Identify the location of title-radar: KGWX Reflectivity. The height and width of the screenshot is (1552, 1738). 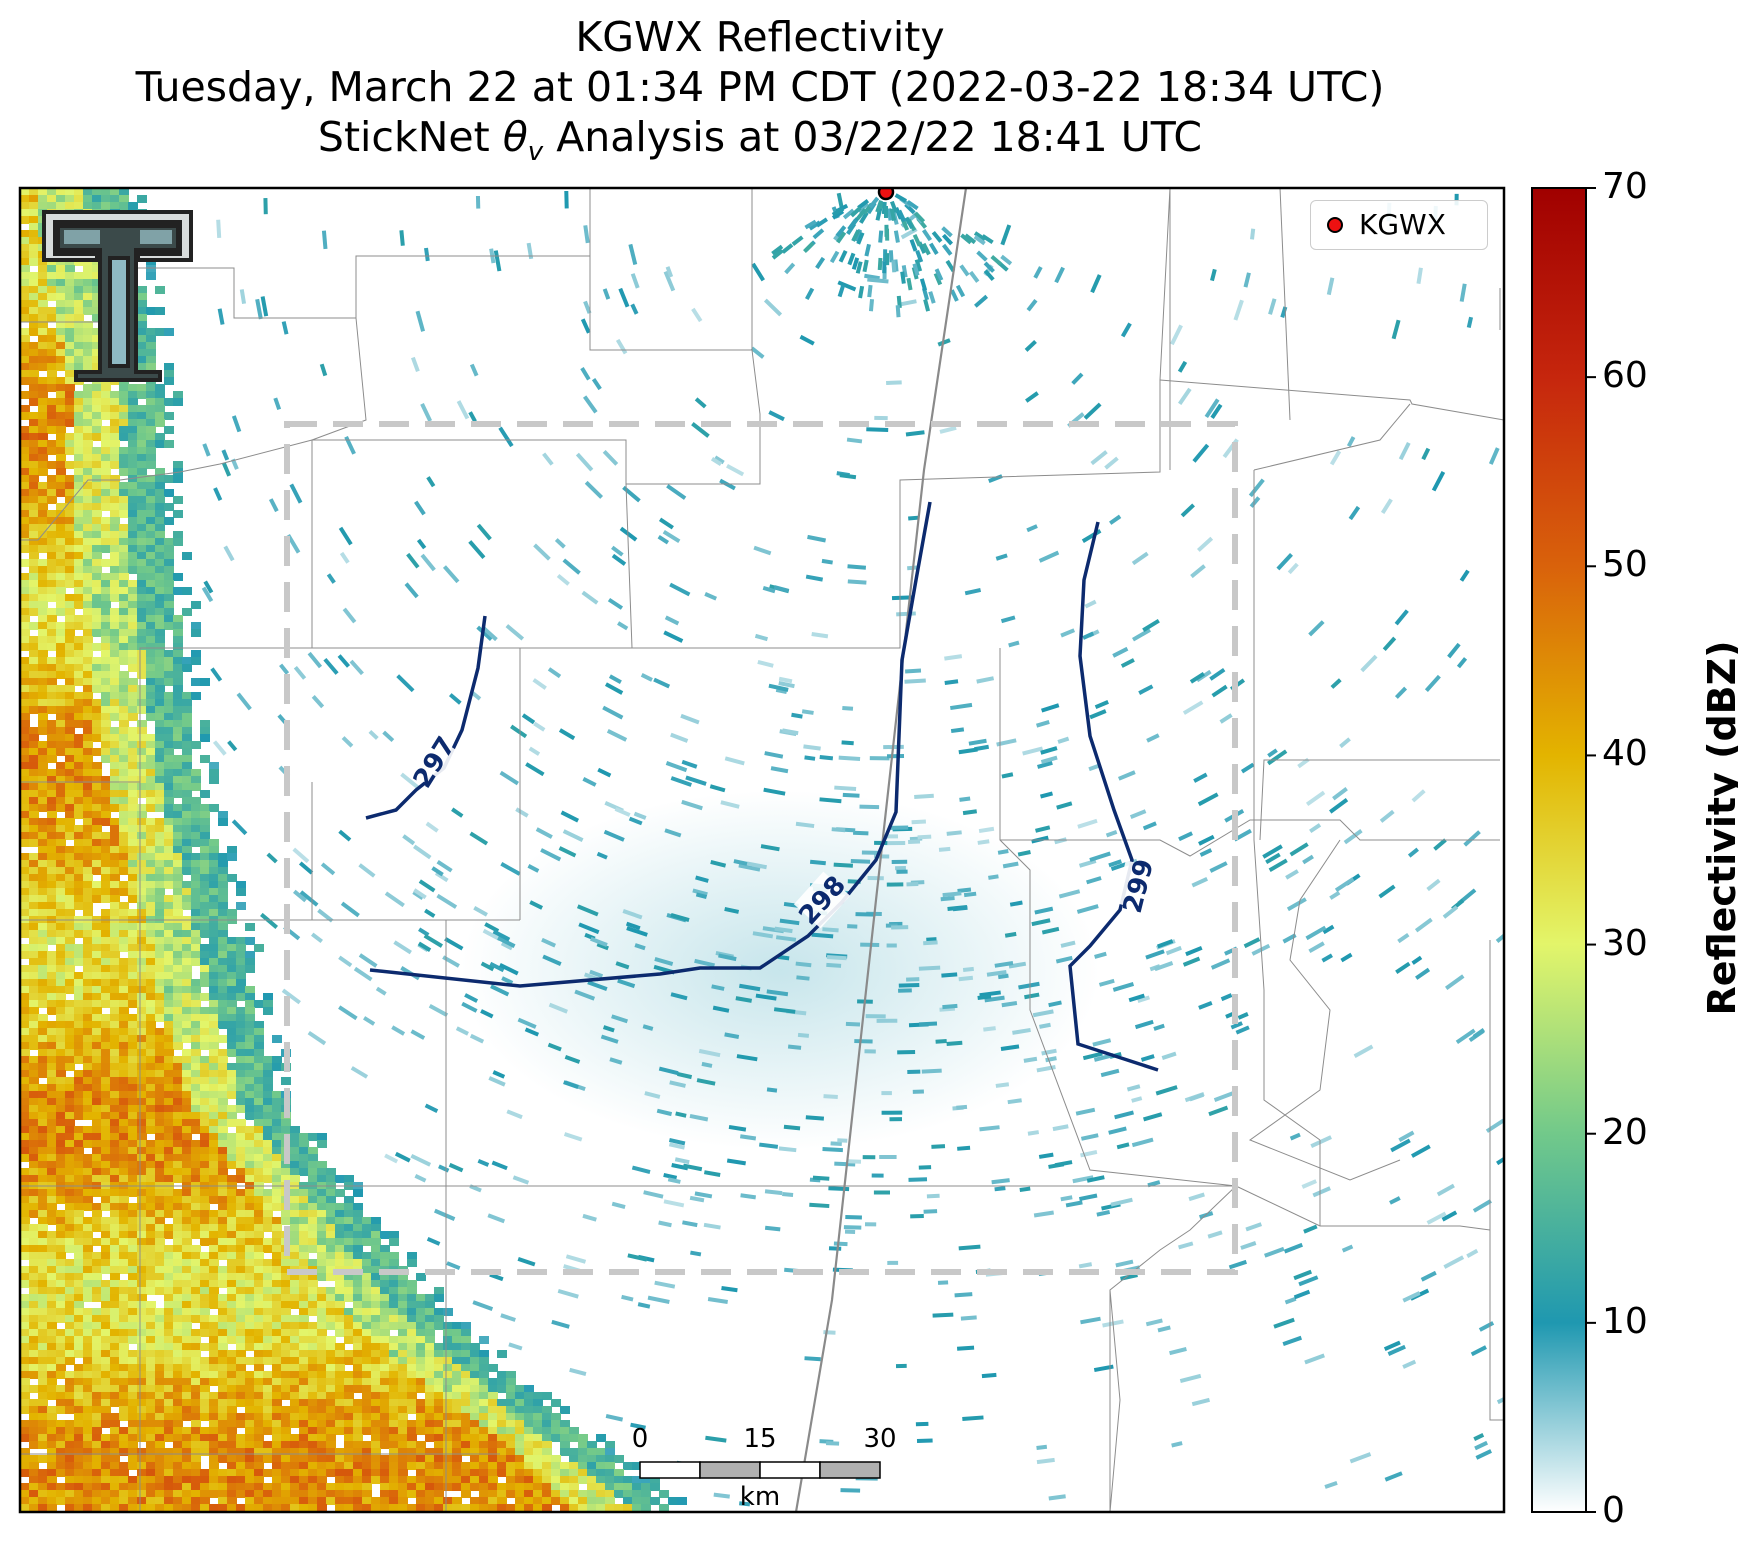
(760, 37).